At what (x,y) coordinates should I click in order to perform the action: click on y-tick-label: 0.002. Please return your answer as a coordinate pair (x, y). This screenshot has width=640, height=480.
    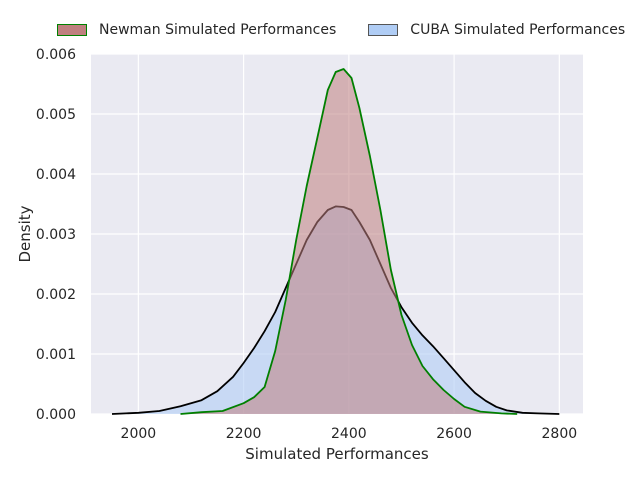
    Looking at the image, I should click on (56, 295).